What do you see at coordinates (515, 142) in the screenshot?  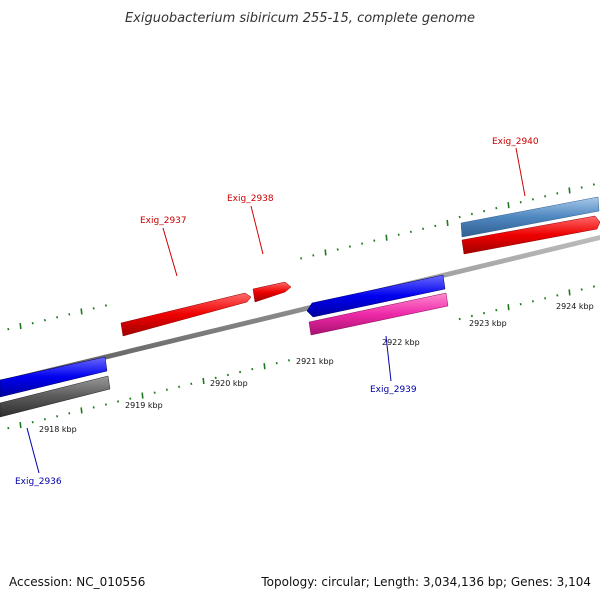 I see `gene-label: Exig_2940` at bounding box center [515, 142].